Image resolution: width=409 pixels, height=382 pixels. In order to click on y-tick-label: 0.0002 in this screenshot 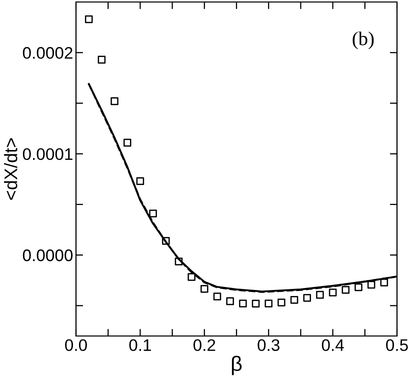, I will do `click(47, 53)`.